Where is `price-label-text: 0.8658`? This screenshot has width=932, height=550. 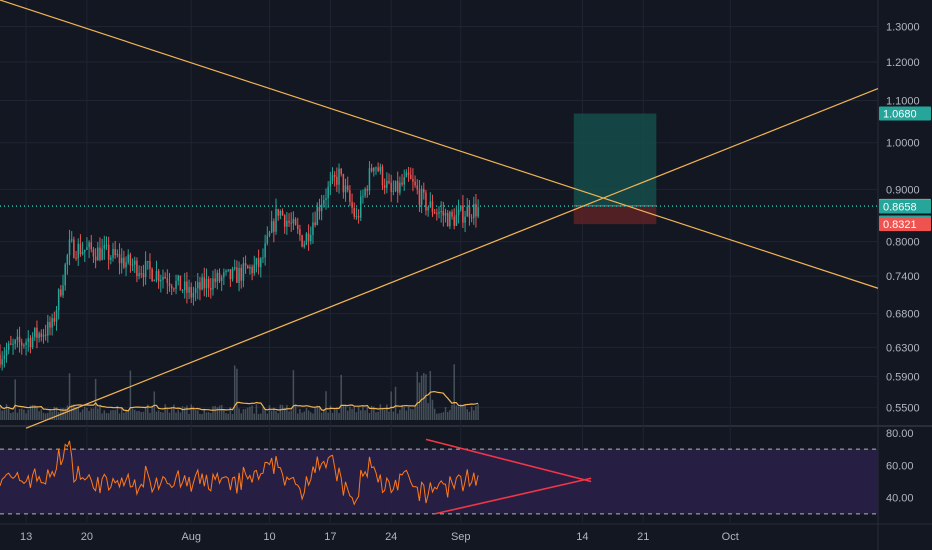 price-label-text: 0.8658 is located at coordinates (900, 208).